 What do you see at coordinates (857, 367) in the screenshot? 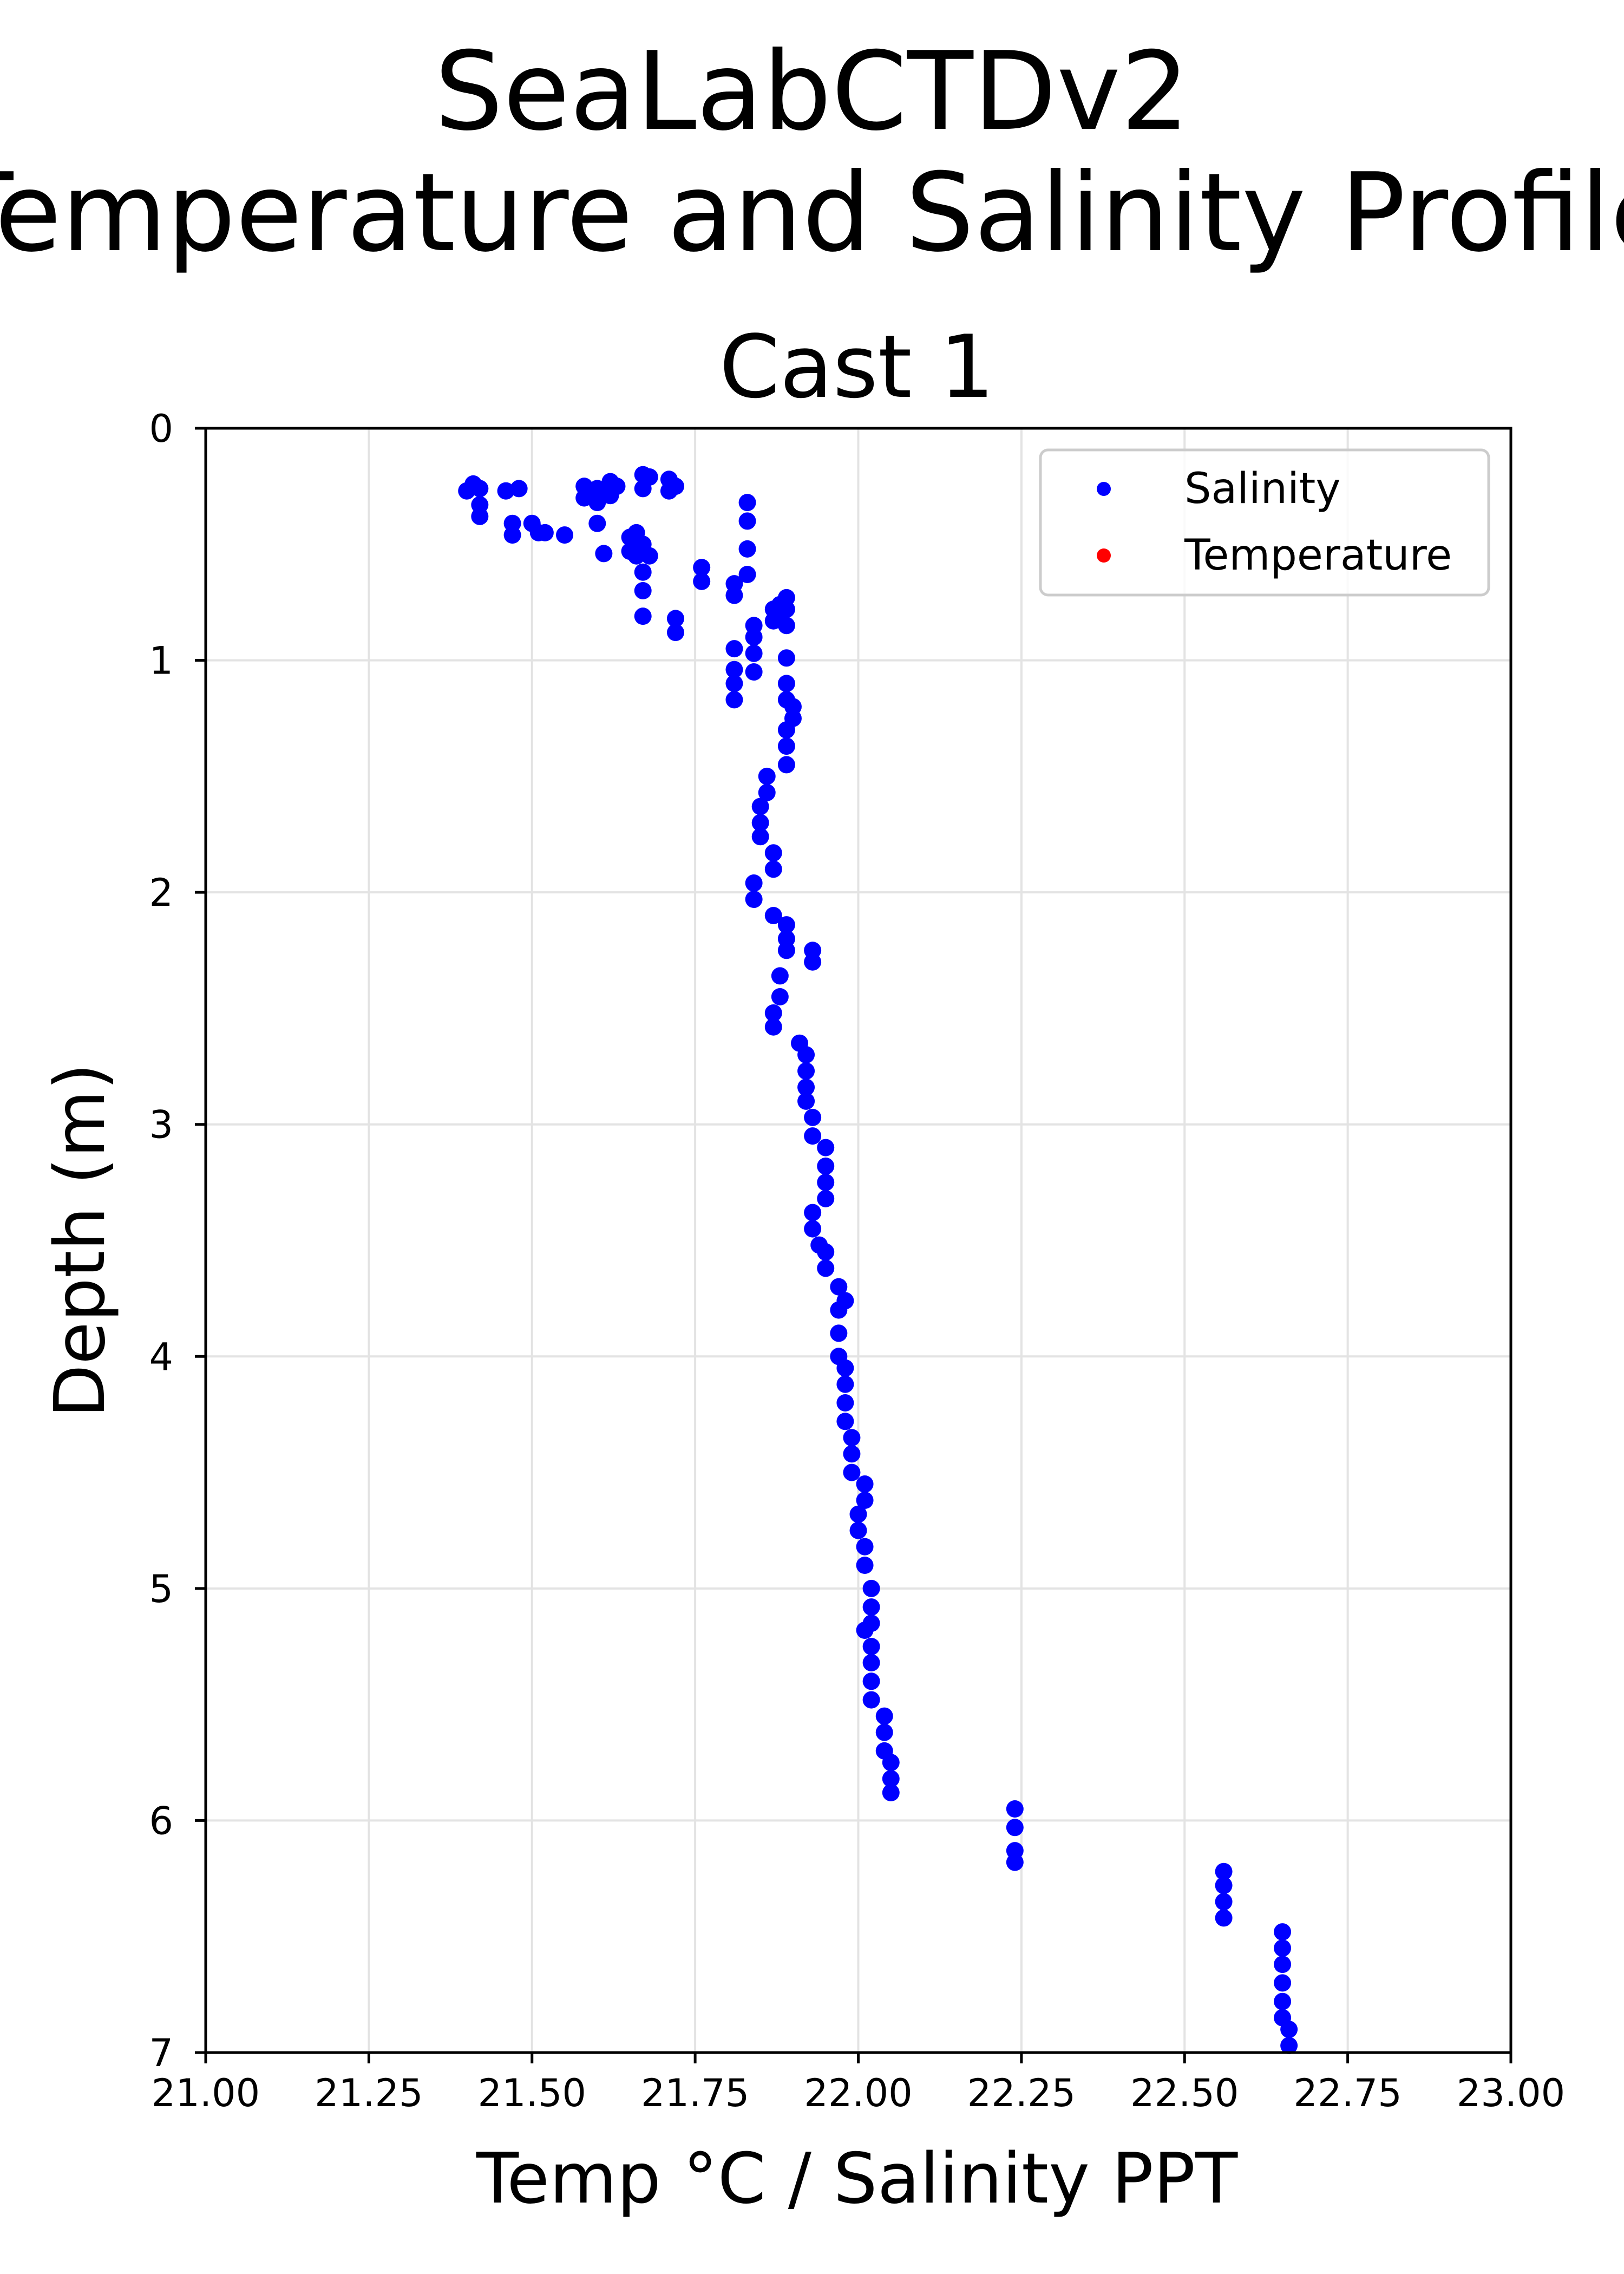
I see `chart-title: Cast 1` at bounding box center [857, 367].